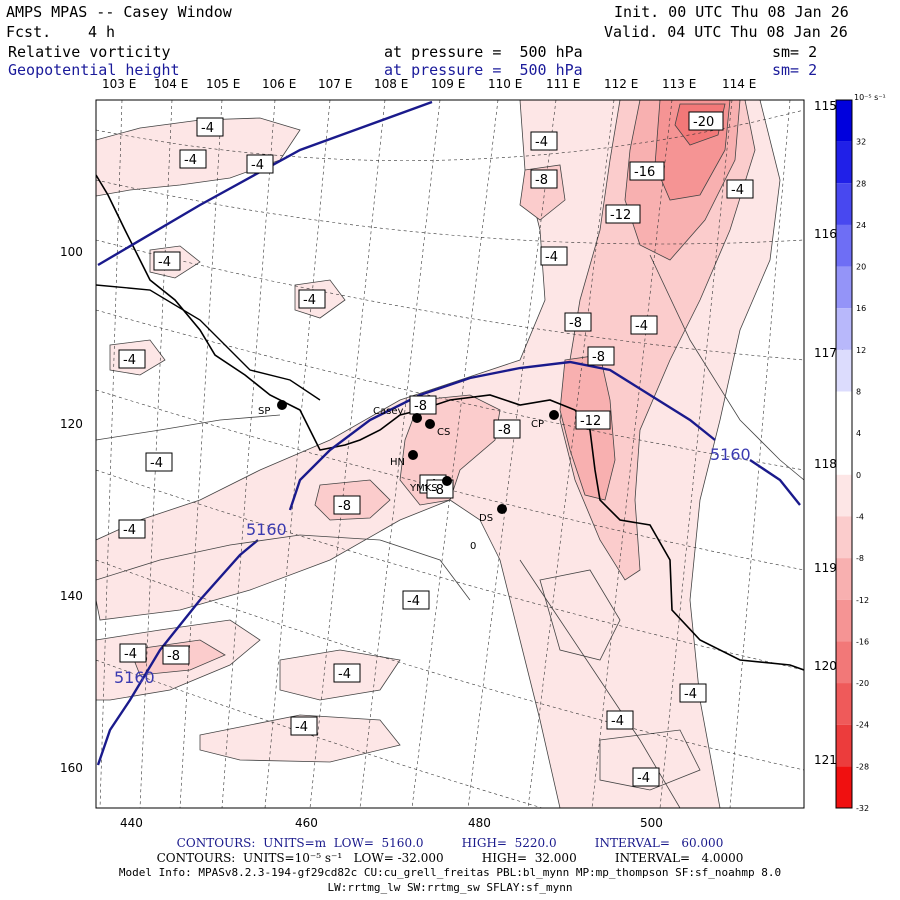 This screenshot has height=900, width=900. I want to click on colorbar-label: -28, so click(862, 766).